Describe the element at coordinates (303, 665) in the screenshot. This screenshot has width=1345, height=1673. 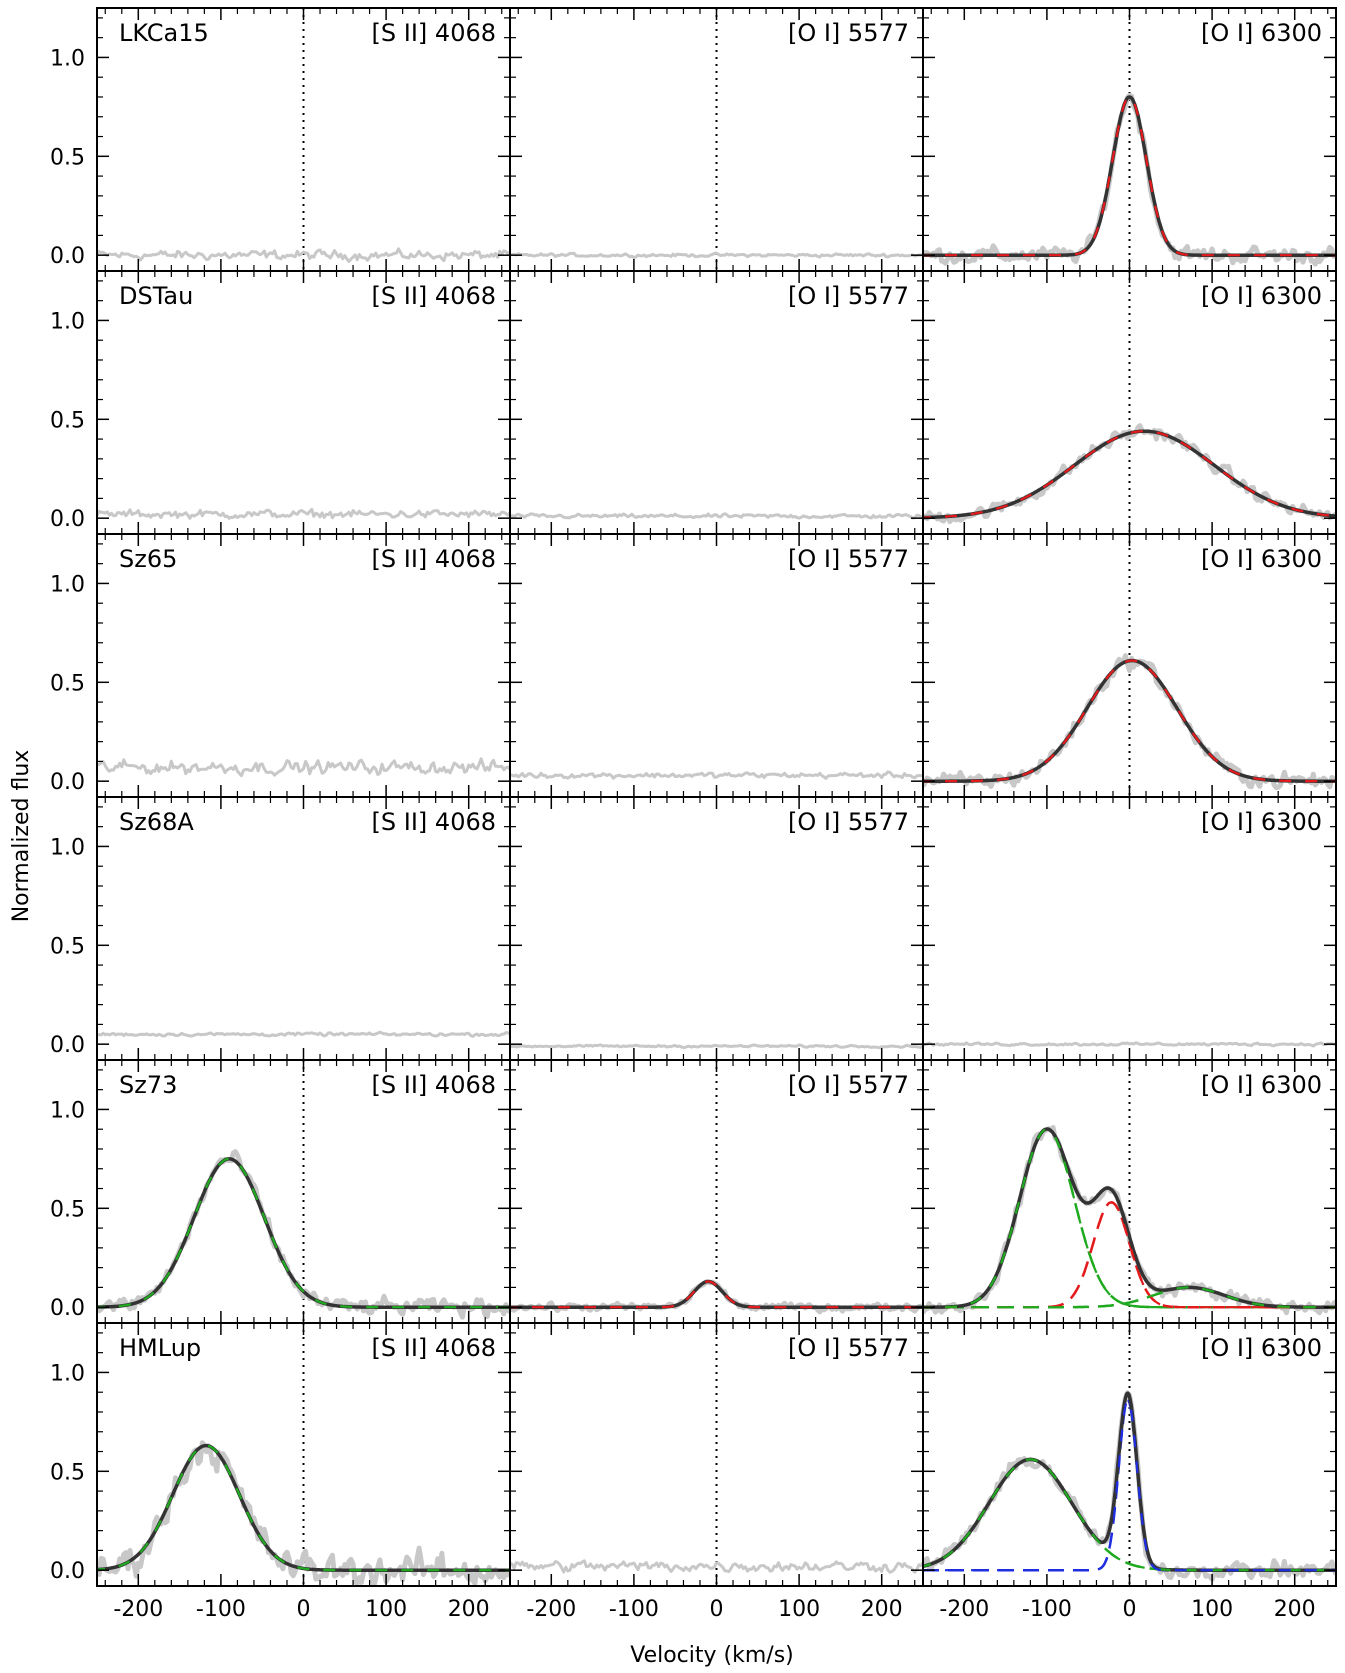
I see `panel-sz65-0: Sz65 [S II] 4068` at that location.